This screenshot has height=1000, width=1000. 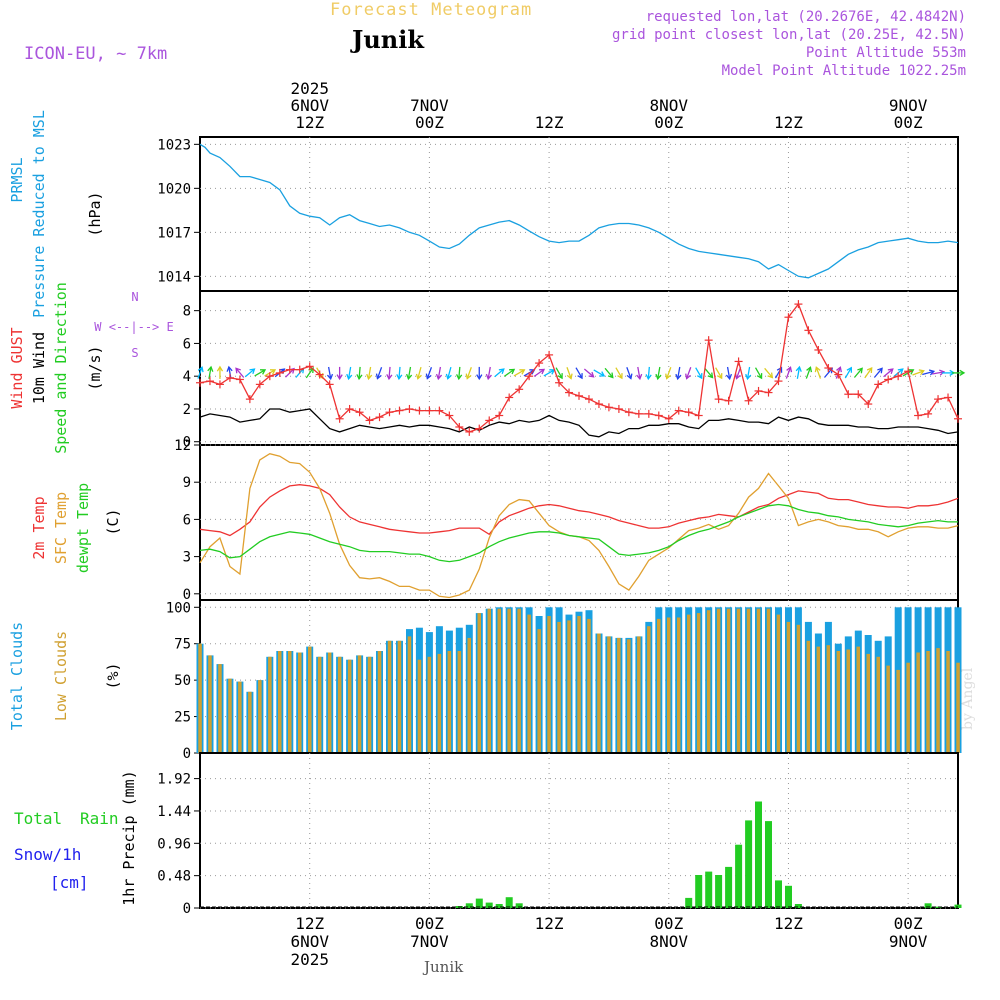 I want to click on ytick-label-wind: 6, so click(x=187, y=344).